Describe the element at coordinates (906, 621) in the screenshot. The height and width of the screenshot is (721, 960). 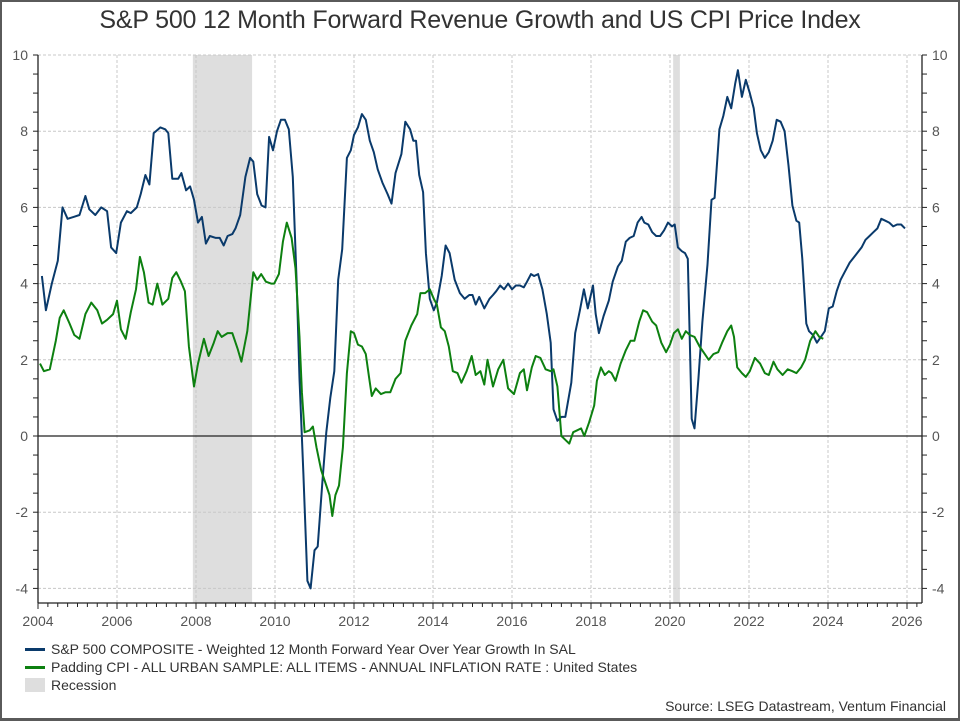
I see `x-tick-label: 2026` at that location.